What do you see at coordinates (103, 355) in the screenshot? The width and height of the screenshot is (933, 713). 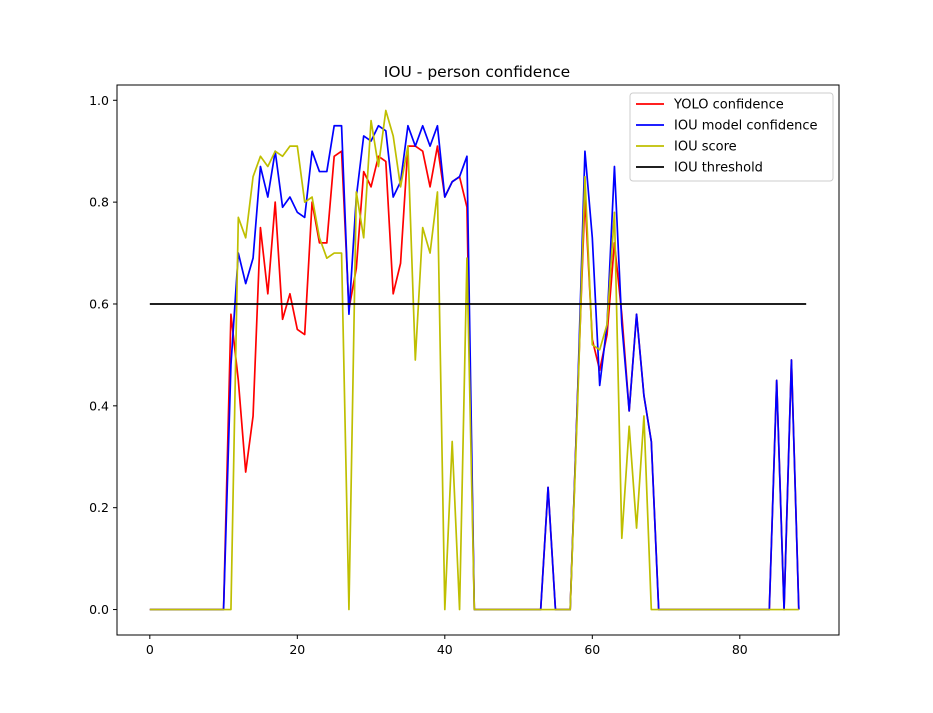 I see `y-axis: 0.0 0.2 0.4 0.6 0.8 1.0` at bounding box center [103, 355].